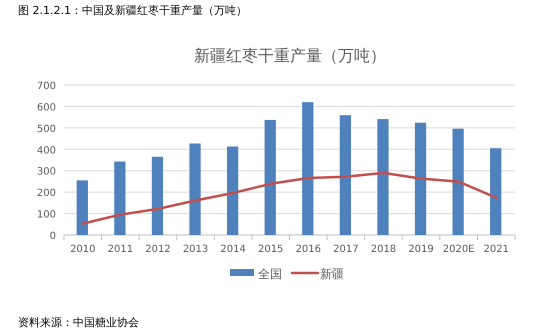 The image size is (550, 335). I want to click on y-tick-label: 200, so click(46, 194).